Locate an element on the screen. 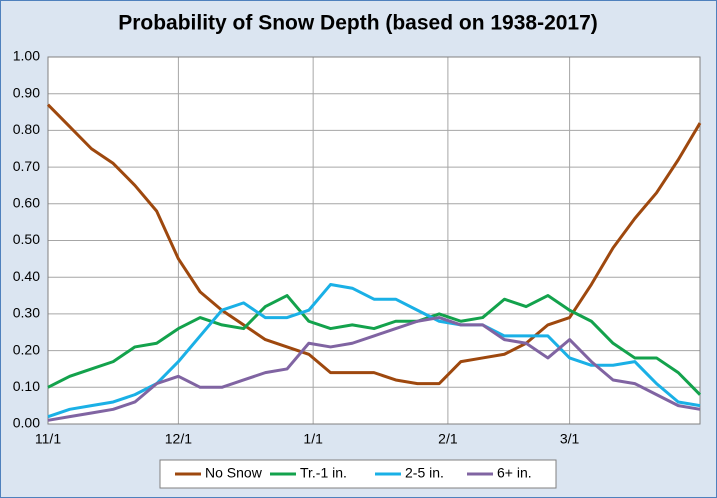 Image resolution: width=717 pixels, height=498 pixels. y-tick-label: 0.80 is located at coordinates (26, 129).